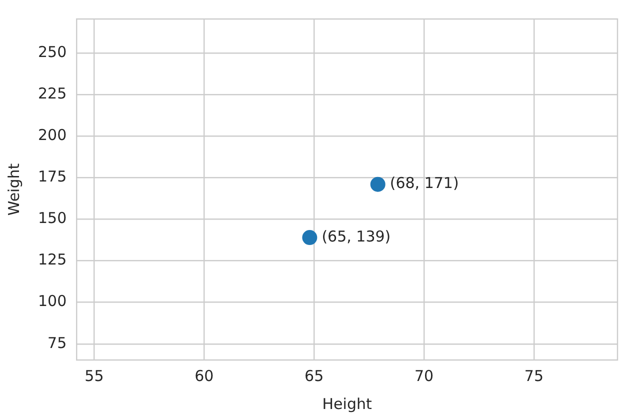 This screenshot has width=625, height=418. What do you see at coordinates (534, 375) in the screenshot?
I see `x-tick-label: 75` at bounding box center [534, 375].